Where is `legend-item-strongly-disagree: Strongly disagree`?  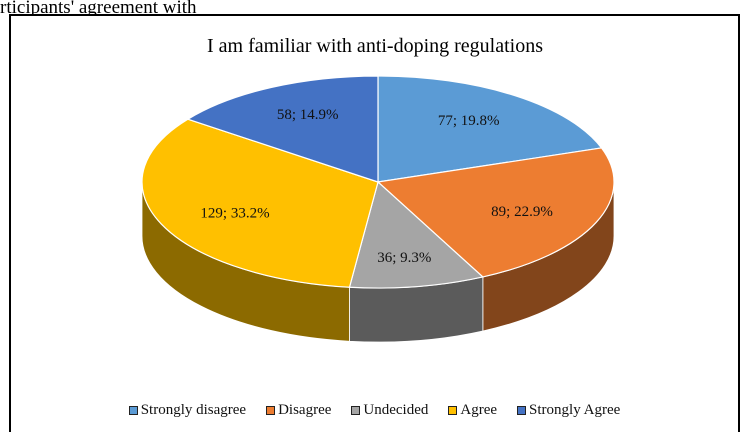
legend-item-strongly-disagree: Strongly disagree is located at coordinates (187, 410).